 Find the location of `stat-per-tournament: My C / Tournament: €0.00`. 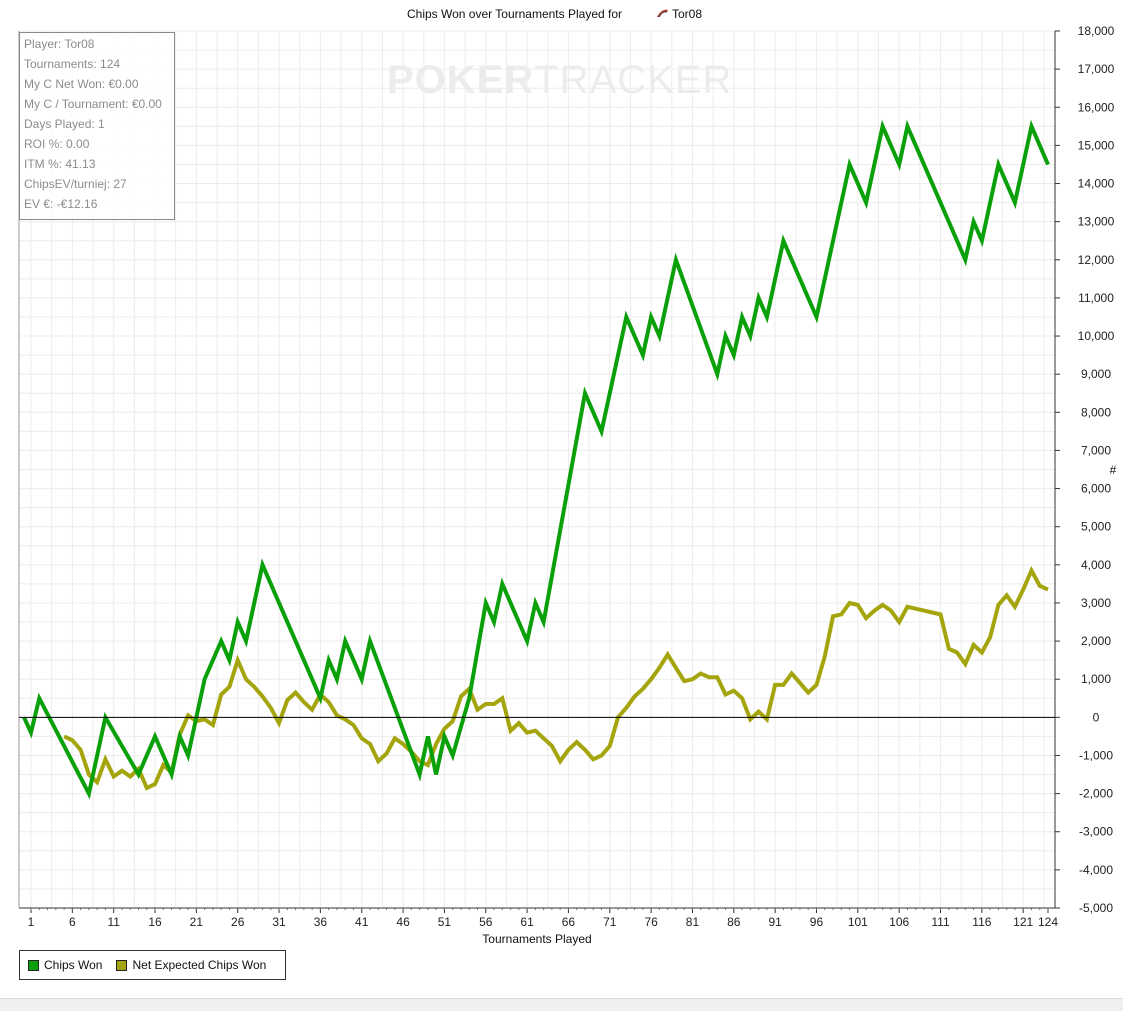

stat-per-tournament: My C / Tournament: €0.00 is located at coordinates (93, 104).